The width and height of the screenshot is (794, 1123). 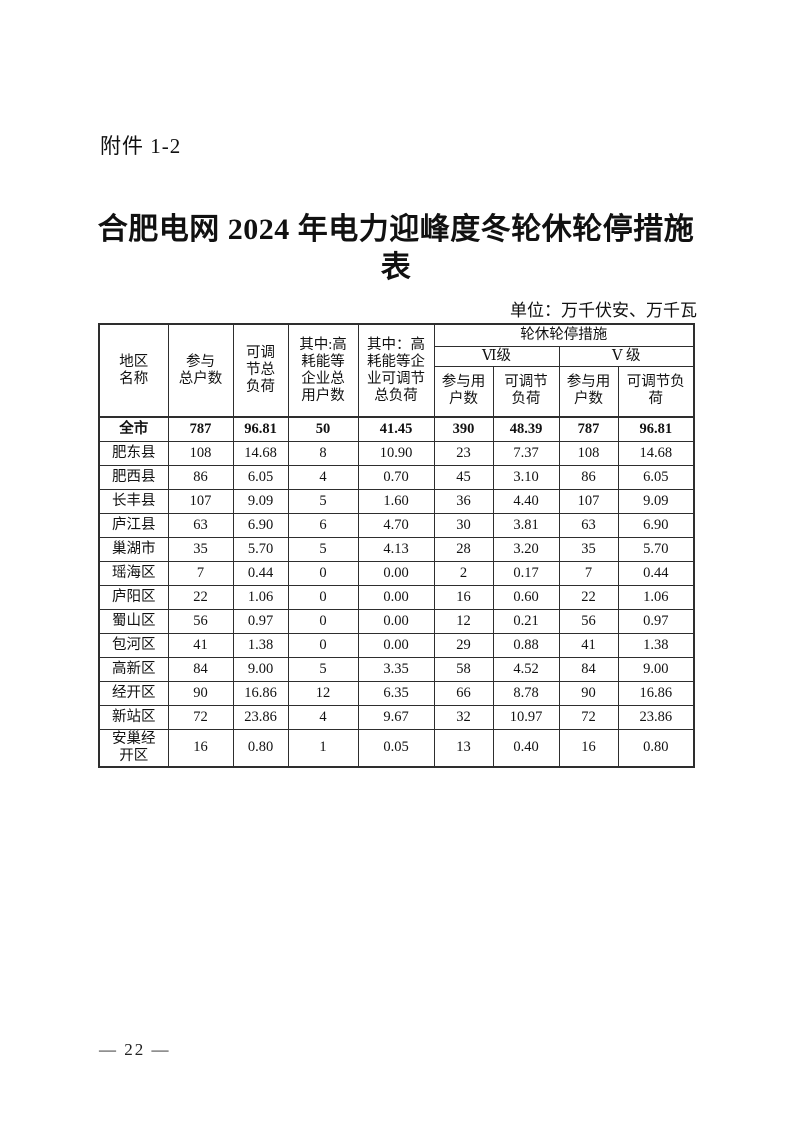 I want to click on value-cell: 36, so click(x=463, y=501).